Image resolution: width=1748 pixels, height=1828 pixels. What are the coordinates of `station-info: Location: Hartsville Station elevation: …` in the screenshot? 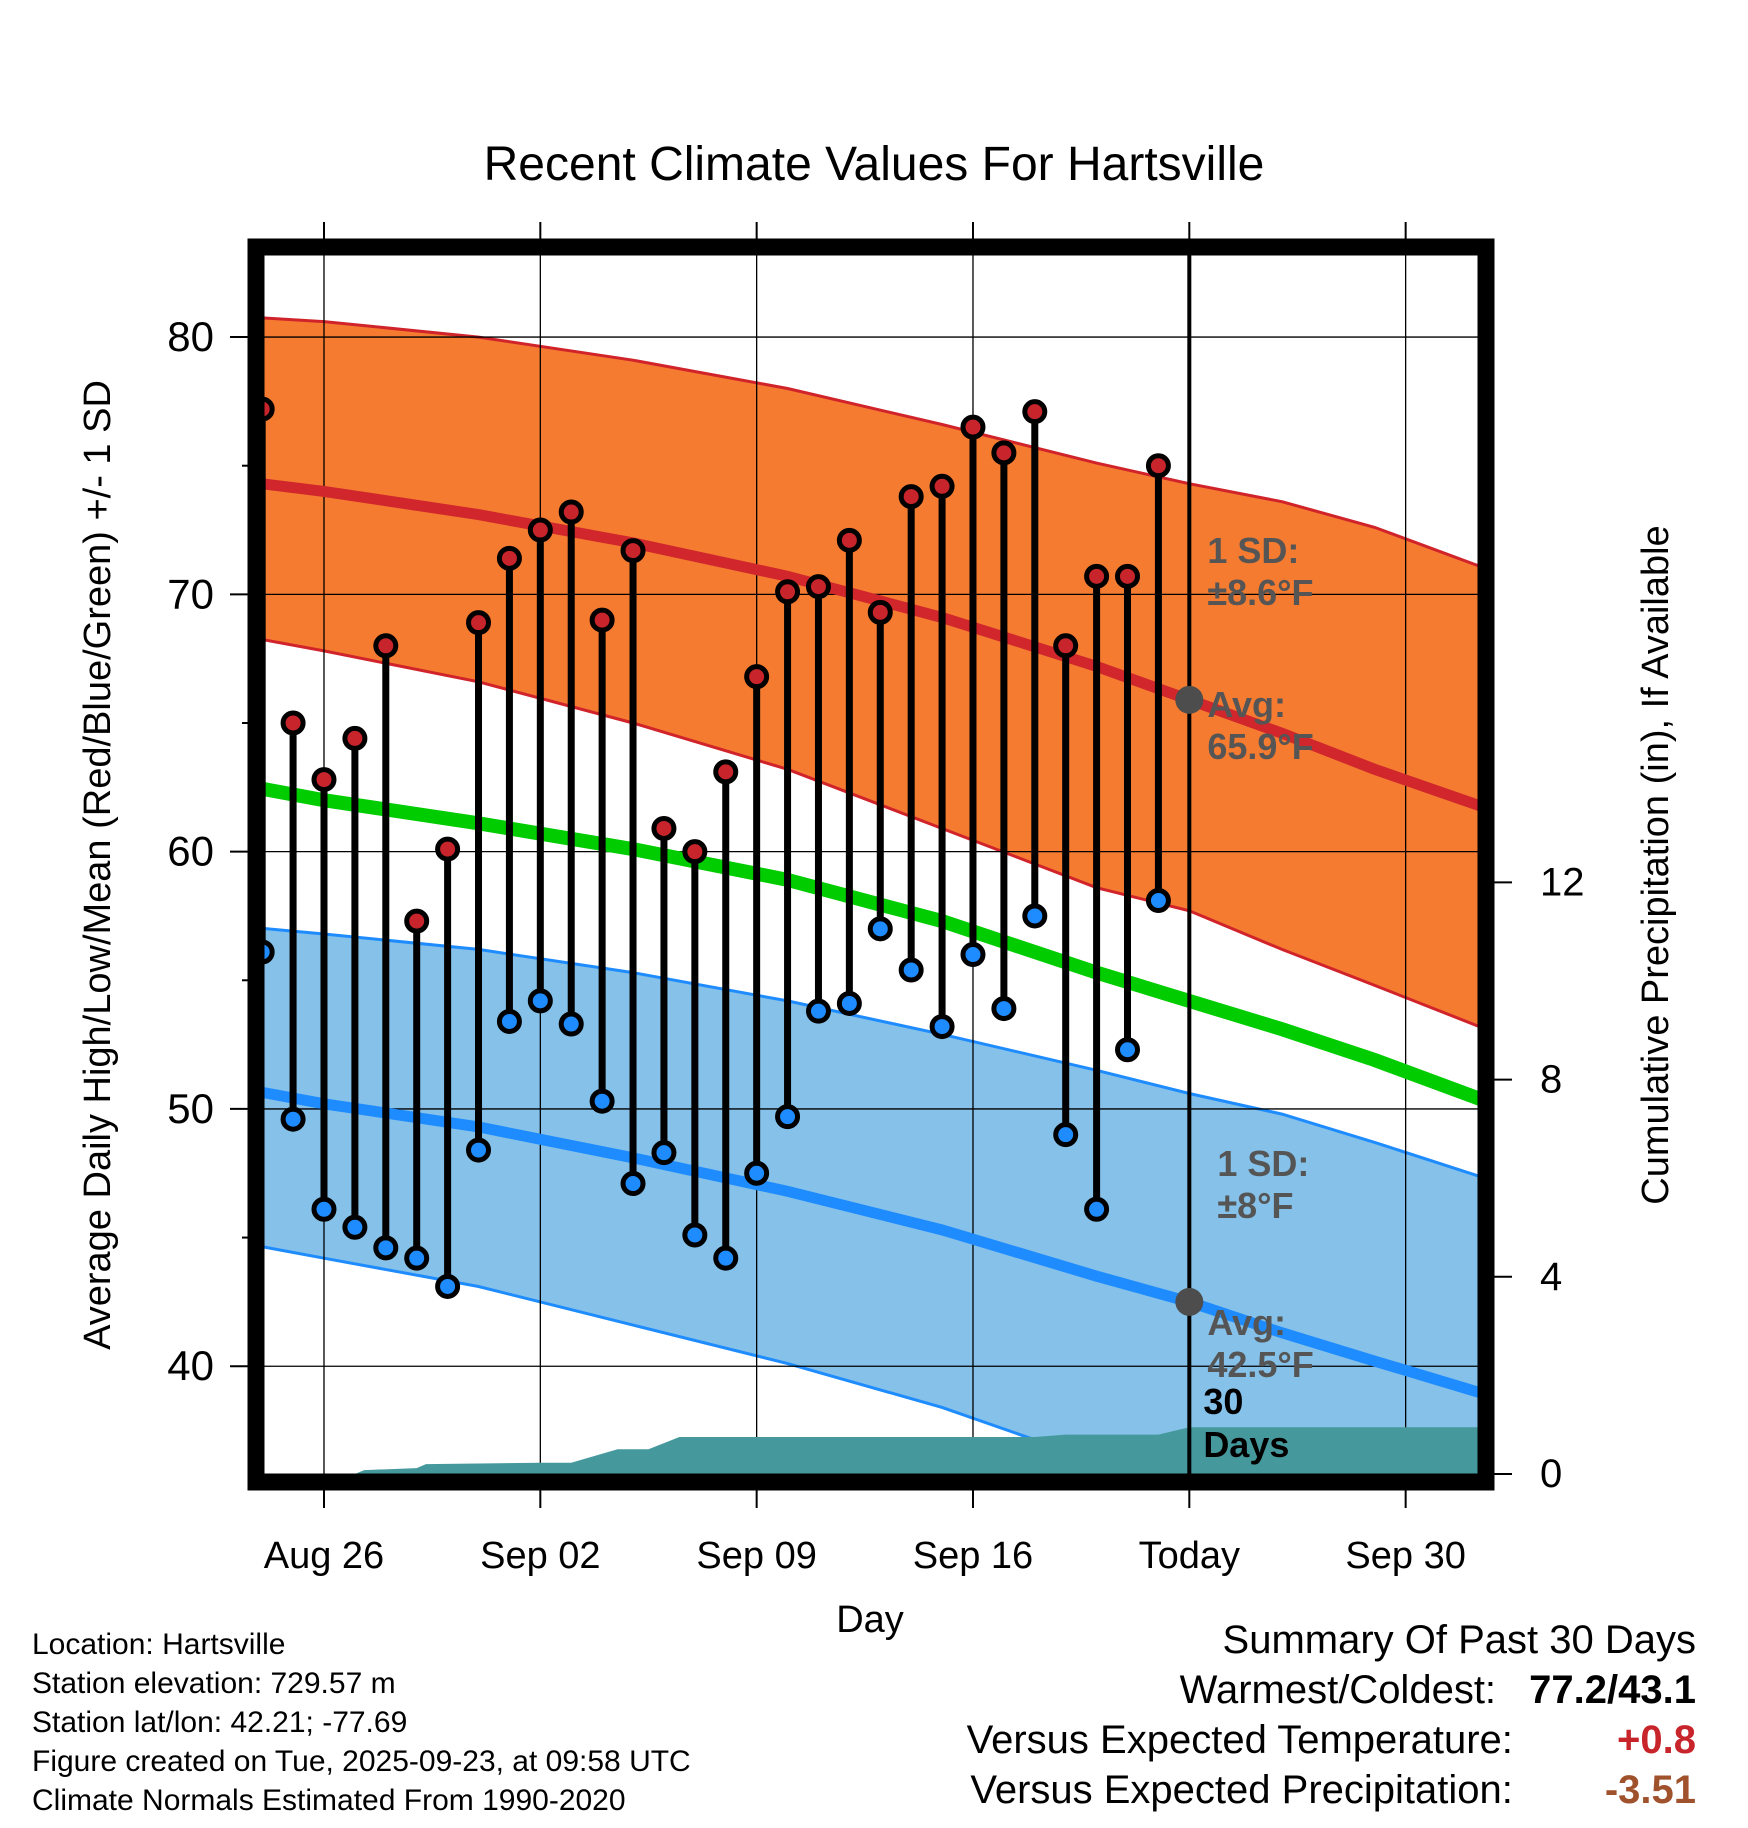 It's located at (361, 1722).